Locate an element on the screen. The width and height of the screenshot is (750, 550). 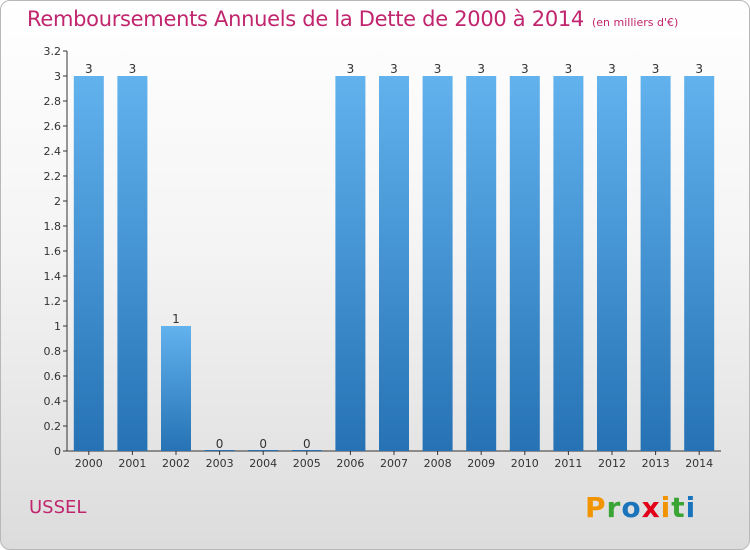
proxiti-logo: Proxiti is located at coordinates (640, 507).